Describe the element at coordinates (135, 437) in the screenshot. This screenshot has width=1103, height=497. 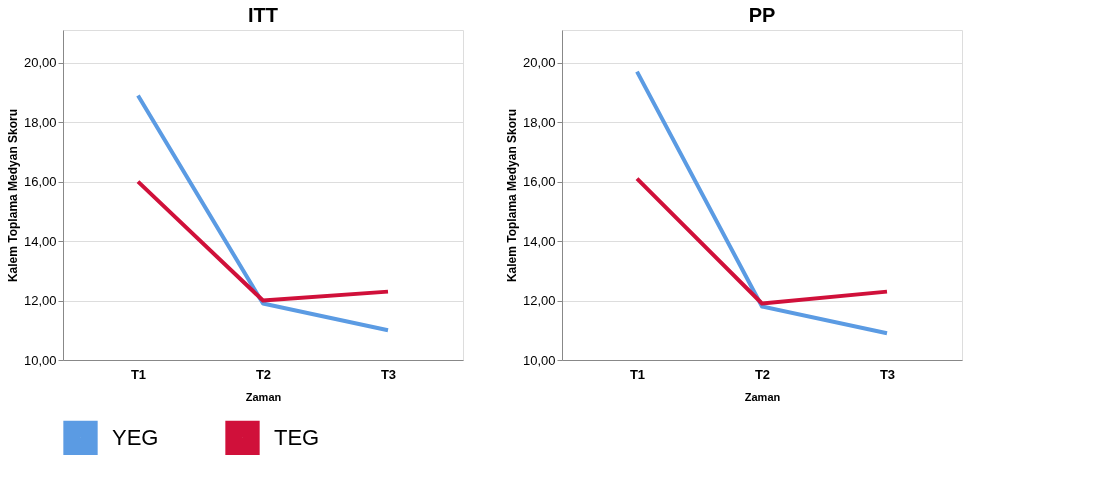
I see `legend-label: YEG` at that location.